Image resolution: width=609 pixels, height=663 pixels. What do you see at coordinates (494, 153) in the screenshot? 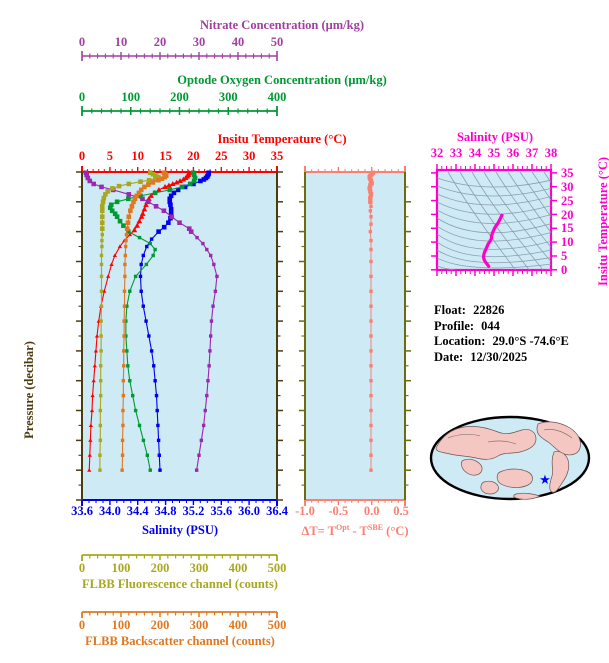
I see `ts-salinity-tick-35: 35` at bounding box center [494, 153].